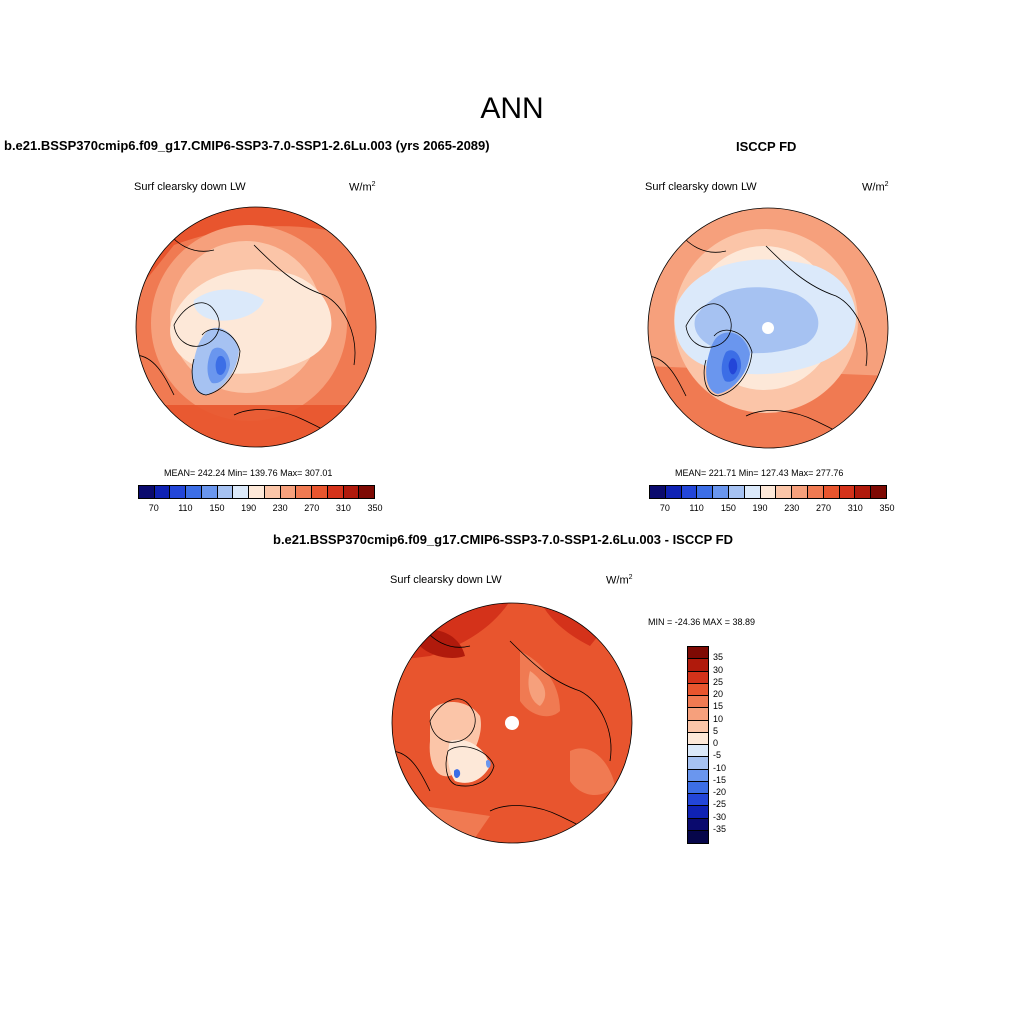 The width and height of the screenshot is (1024, 1024). I want to click on colorbar-tick-label: 25, so click(718, 681).